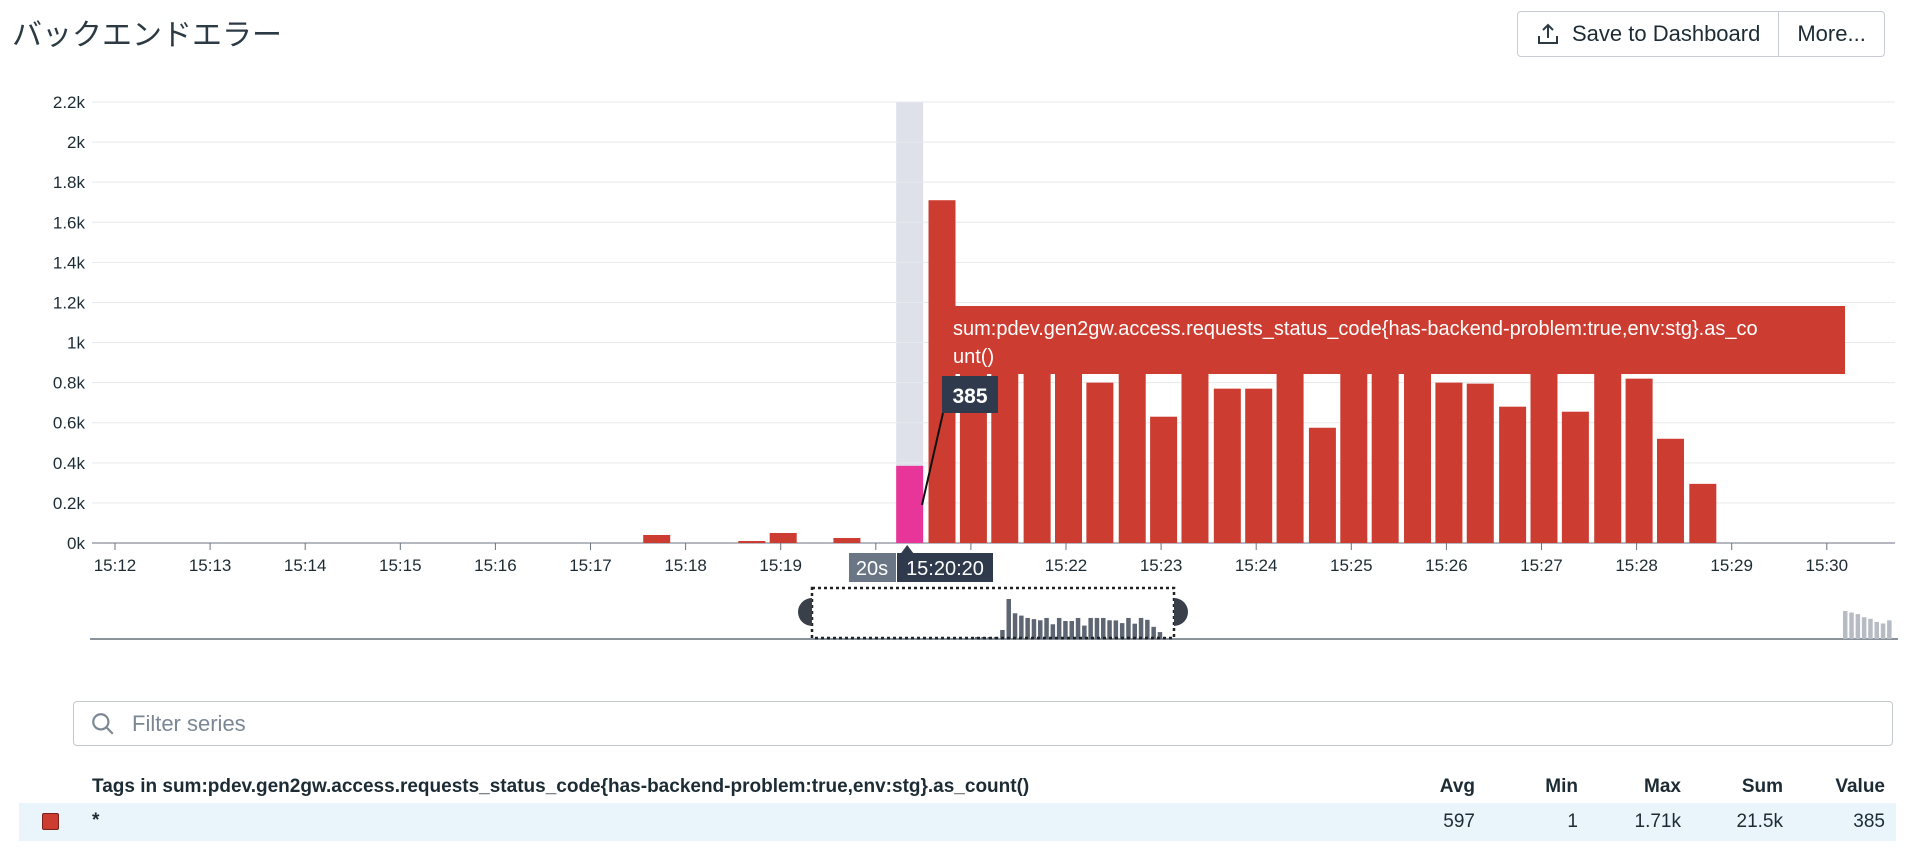 The image size is (1920, 859). What do you see at coordinates (1459, 821) in the screenshot?
I see `row-avg: 597` at bounding box center [1459, 821].